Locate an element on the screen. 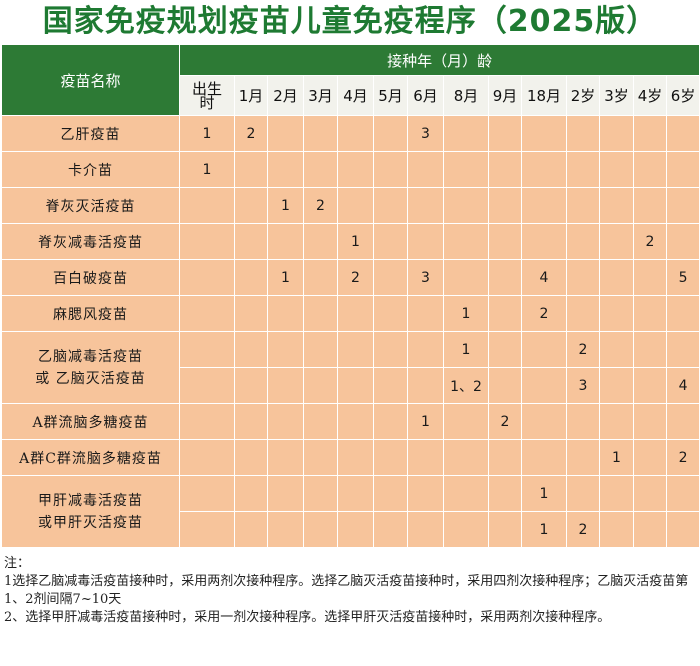  table-row: 麻腮风疫苗 1 2 is located at coordinates (350, 313).